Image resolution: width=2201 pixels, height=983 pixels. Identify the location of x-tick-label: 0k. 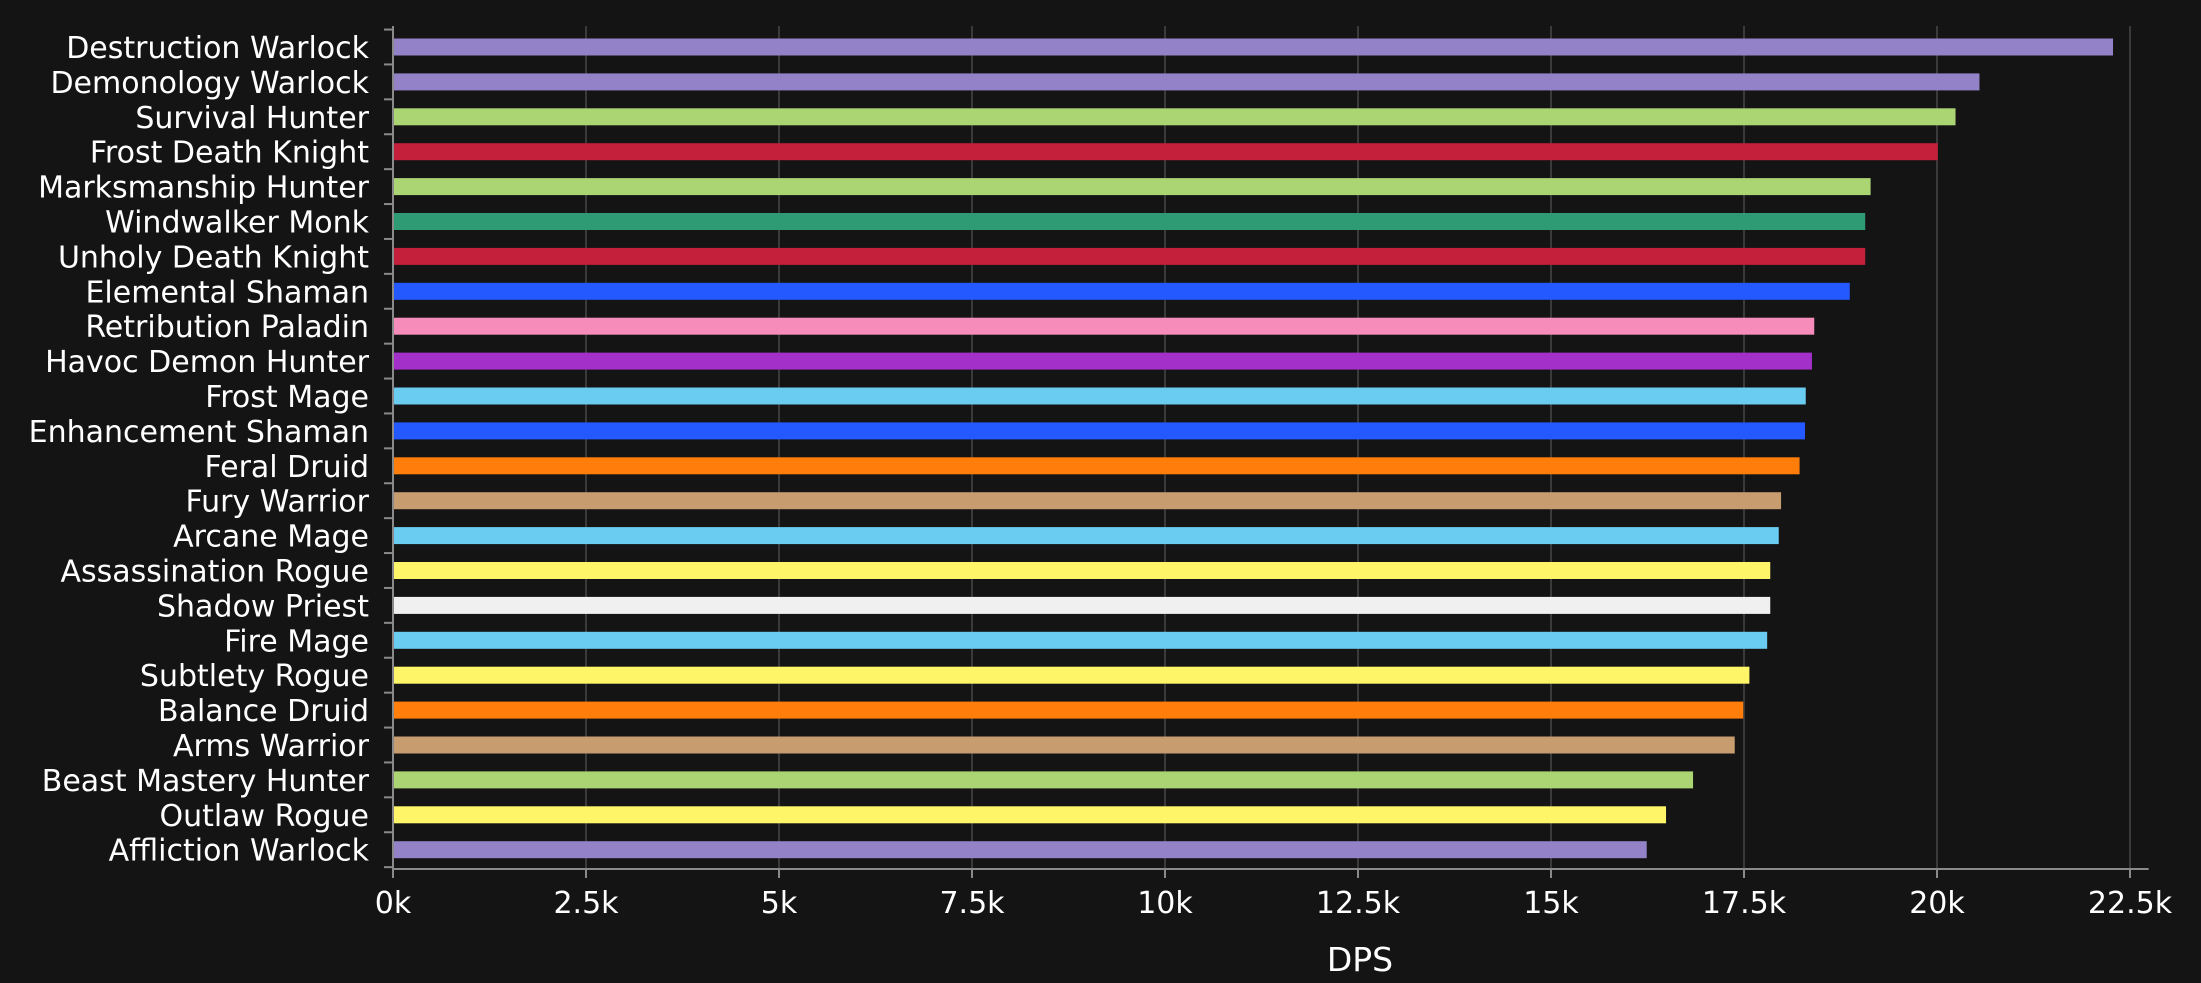
(393, 903).